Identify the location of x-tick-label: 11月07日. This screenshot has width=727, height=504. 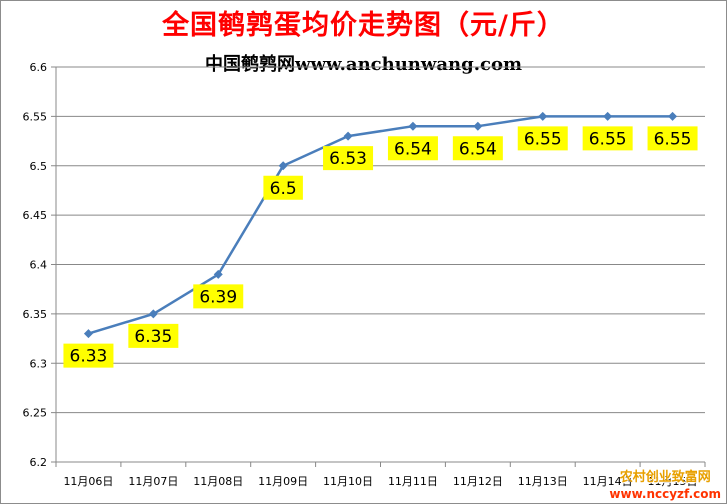
(153, 481).